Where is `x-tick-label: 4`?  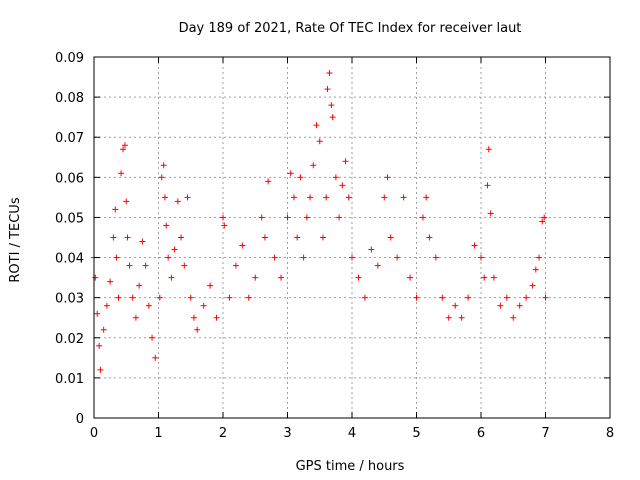 x-tick-label: 4 is located at coordinates (352, 433).